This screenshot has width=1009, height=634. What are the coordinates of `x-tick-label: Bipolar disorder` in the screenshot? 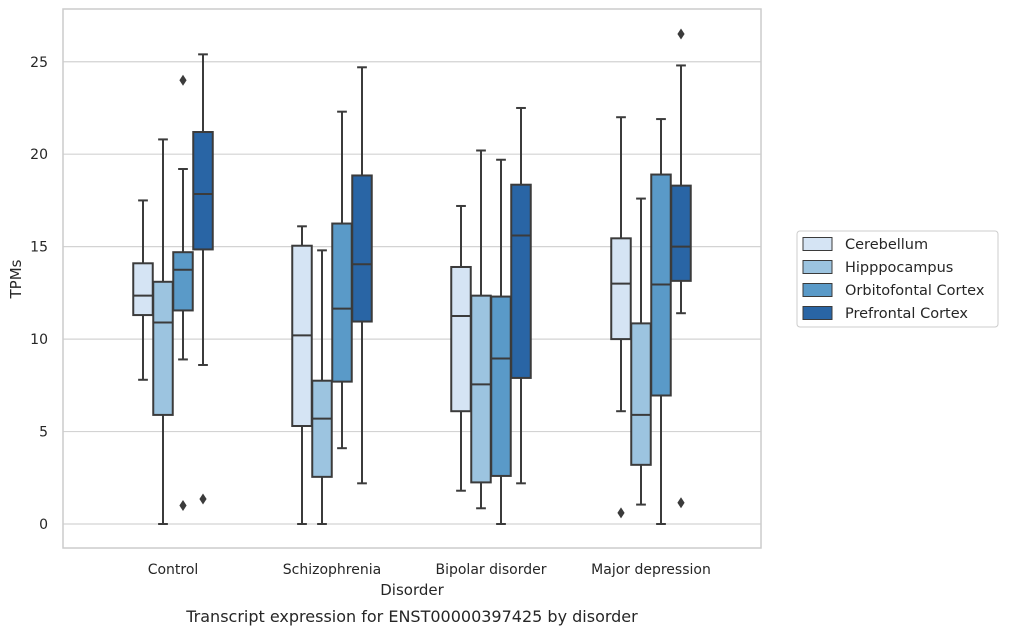 It's located at (490, 570).